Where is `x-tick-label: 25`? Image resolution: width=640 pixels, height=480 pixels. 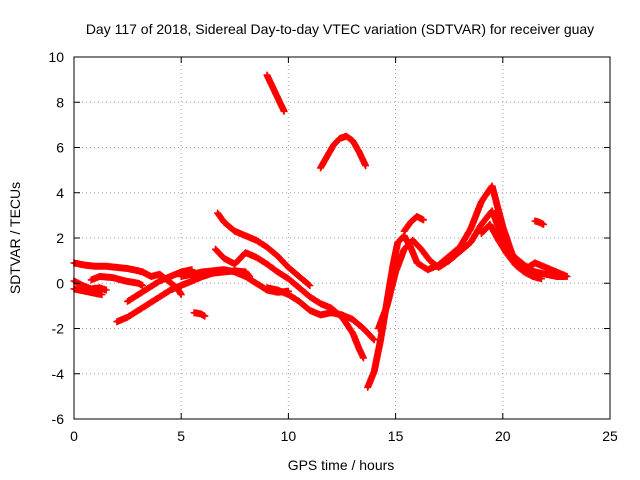 x-tick-label: 25 is located at coordinates (610, 436).